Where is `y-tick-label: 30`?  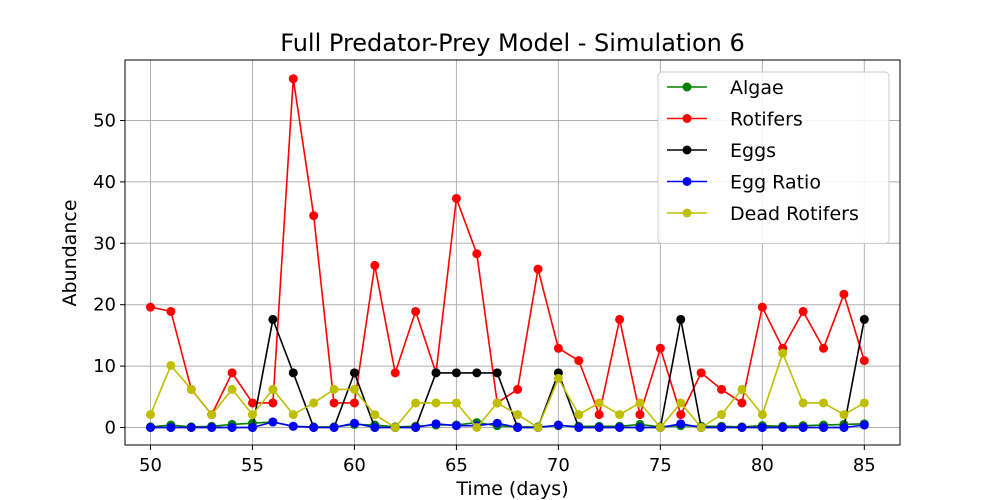
y-tick-label: 30 is located at coordinates (104, 243).